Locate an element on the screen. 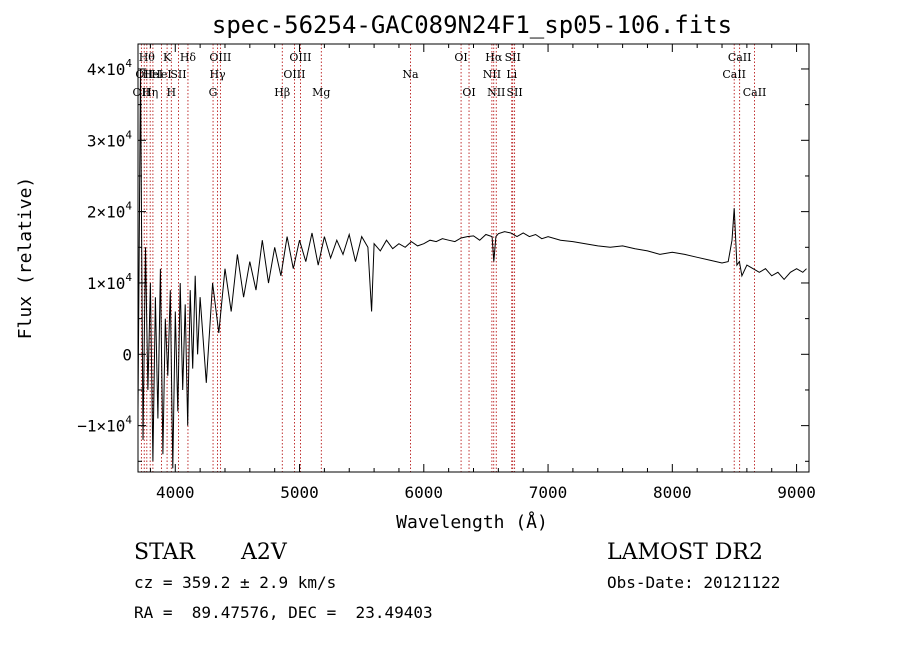 The width and height of the screenshot is (900, 649). annotation-label: Hη is located at coordinates (150, 92).